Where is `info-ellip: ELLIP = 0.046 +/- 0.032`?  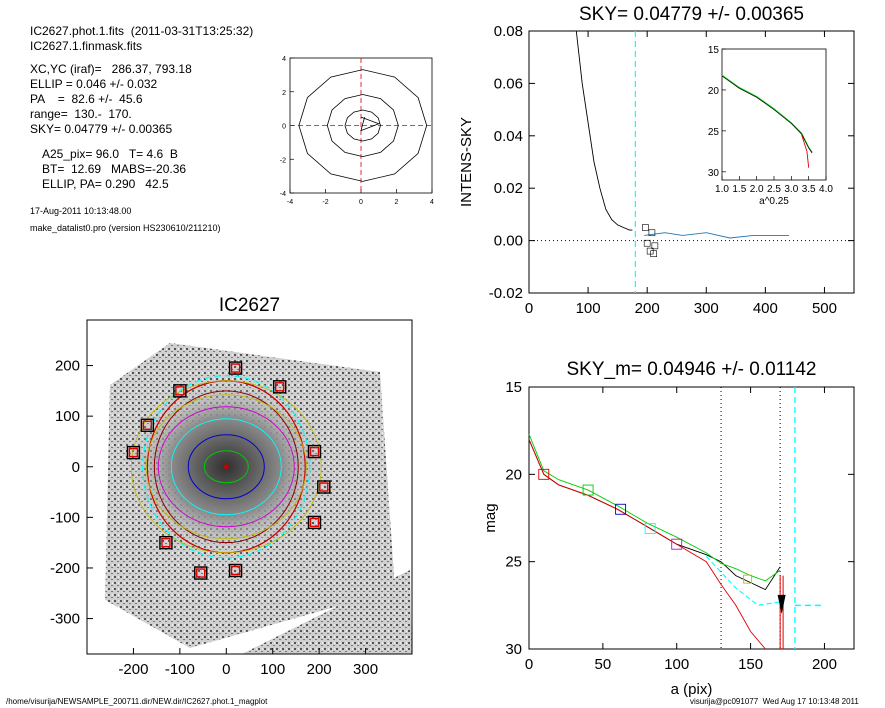
info-ellip: ELLIP = 0.046 +/- 0.032 is located at coordinates (94, 84).